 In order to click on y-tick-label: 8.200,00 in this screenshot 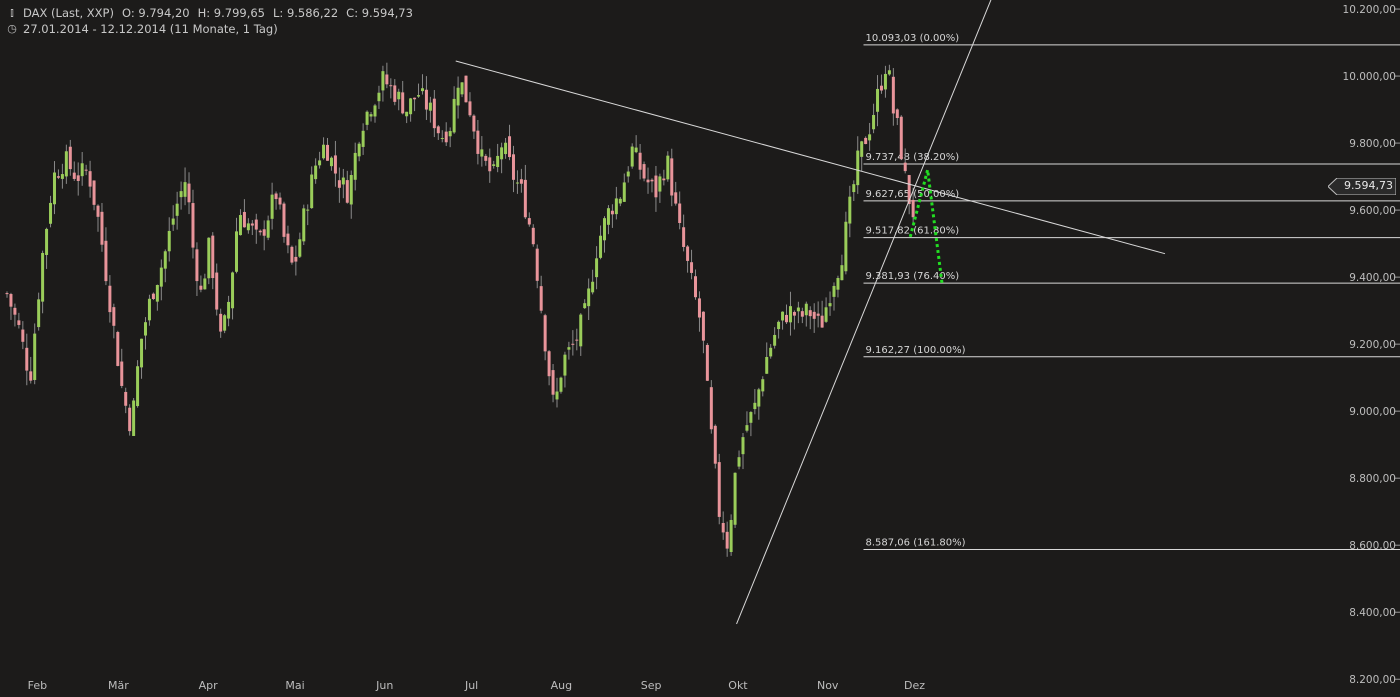, I will do `click(1372, 680)`.